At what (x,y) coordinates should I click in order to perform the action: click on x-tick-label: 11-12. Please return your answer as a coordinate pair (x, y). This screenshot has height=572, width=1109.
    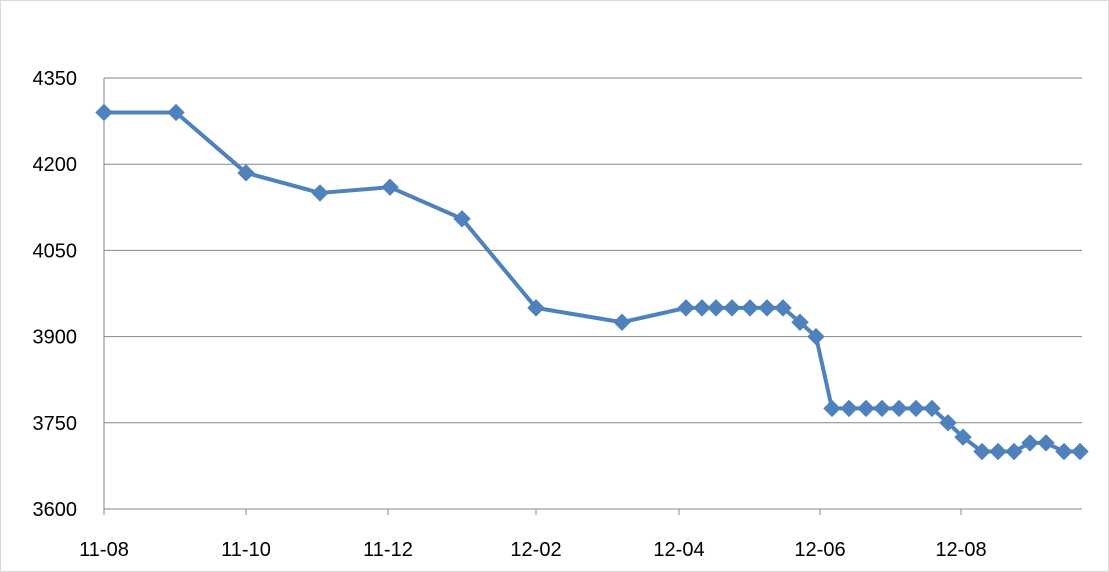
    Looking at the image, I should click on (388, 550).